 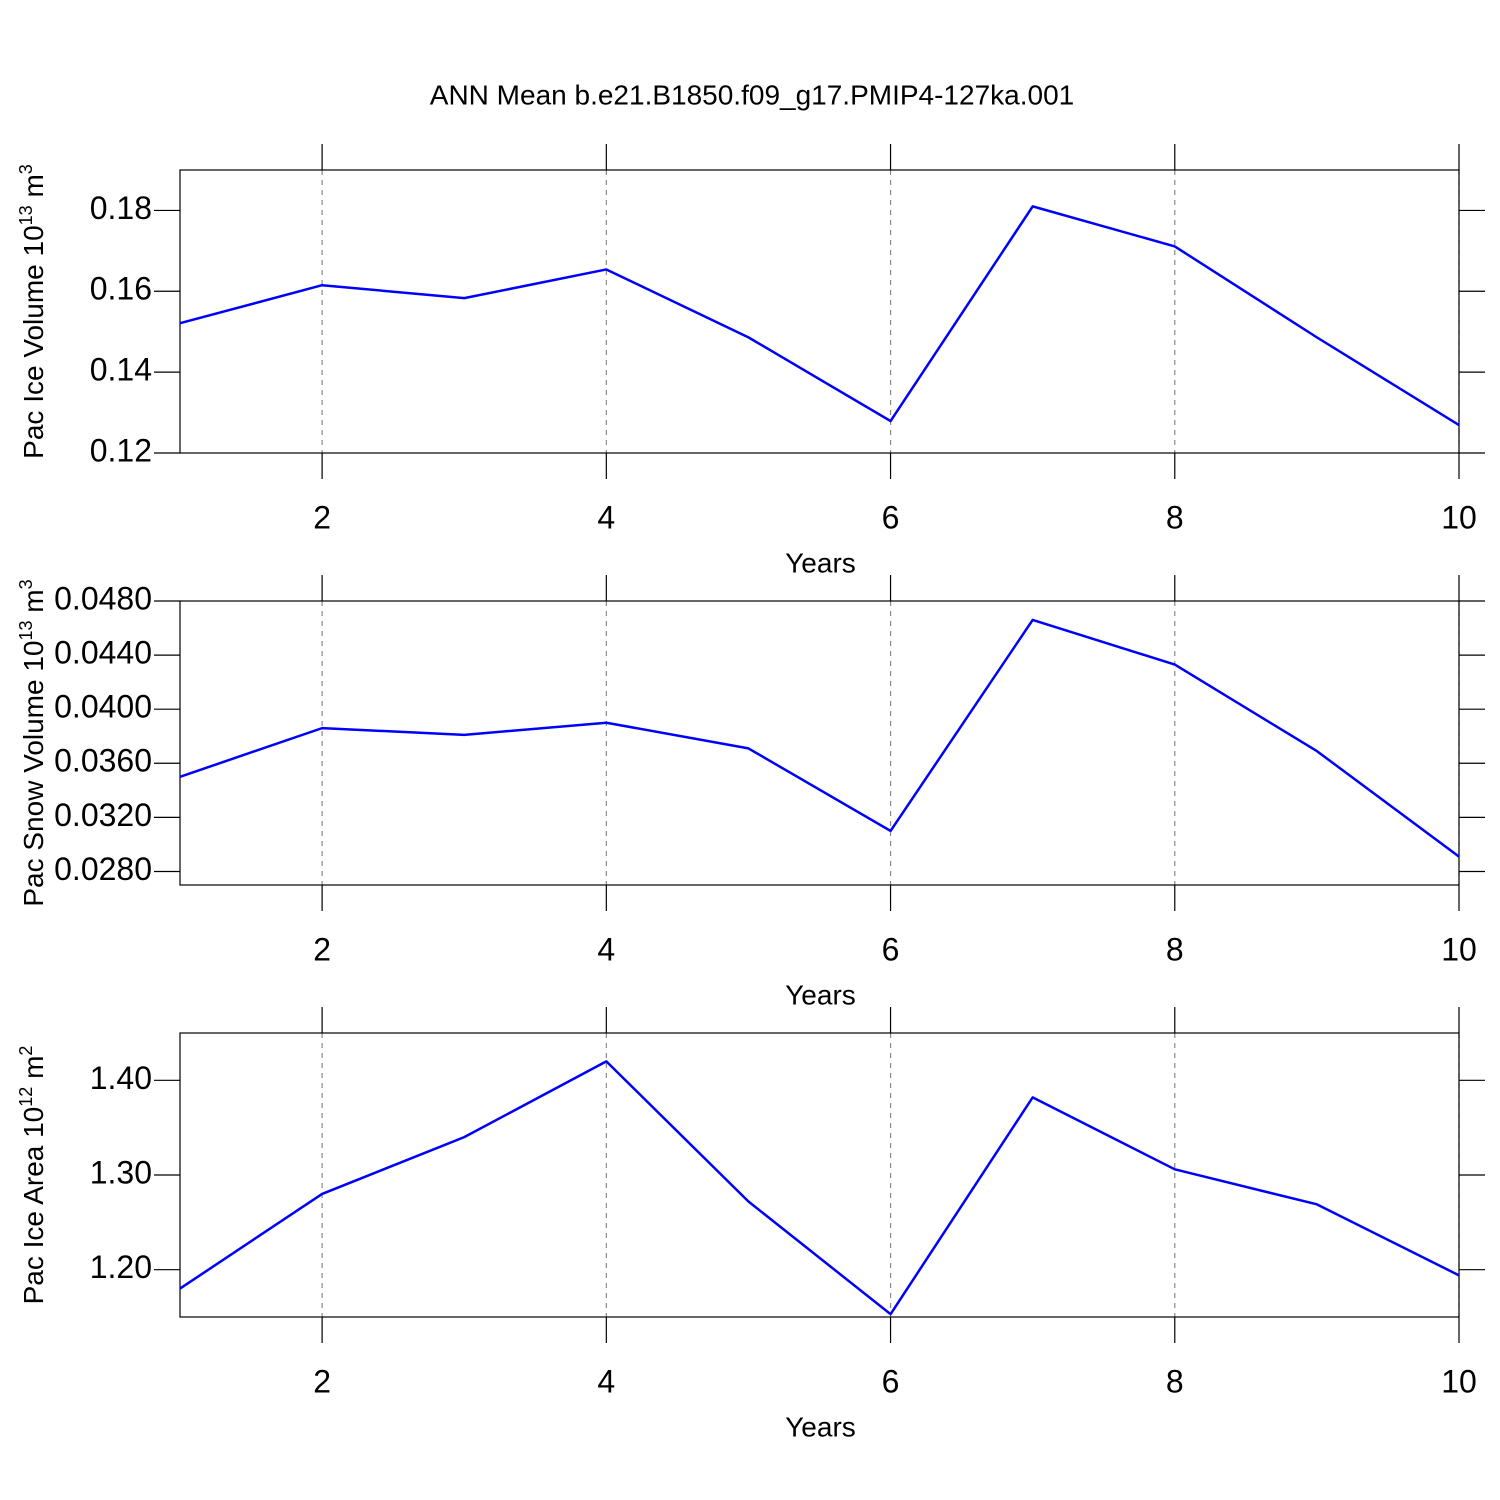 I want to click on y-axis-label-exponent: 2, so click(x=26, y=1051).